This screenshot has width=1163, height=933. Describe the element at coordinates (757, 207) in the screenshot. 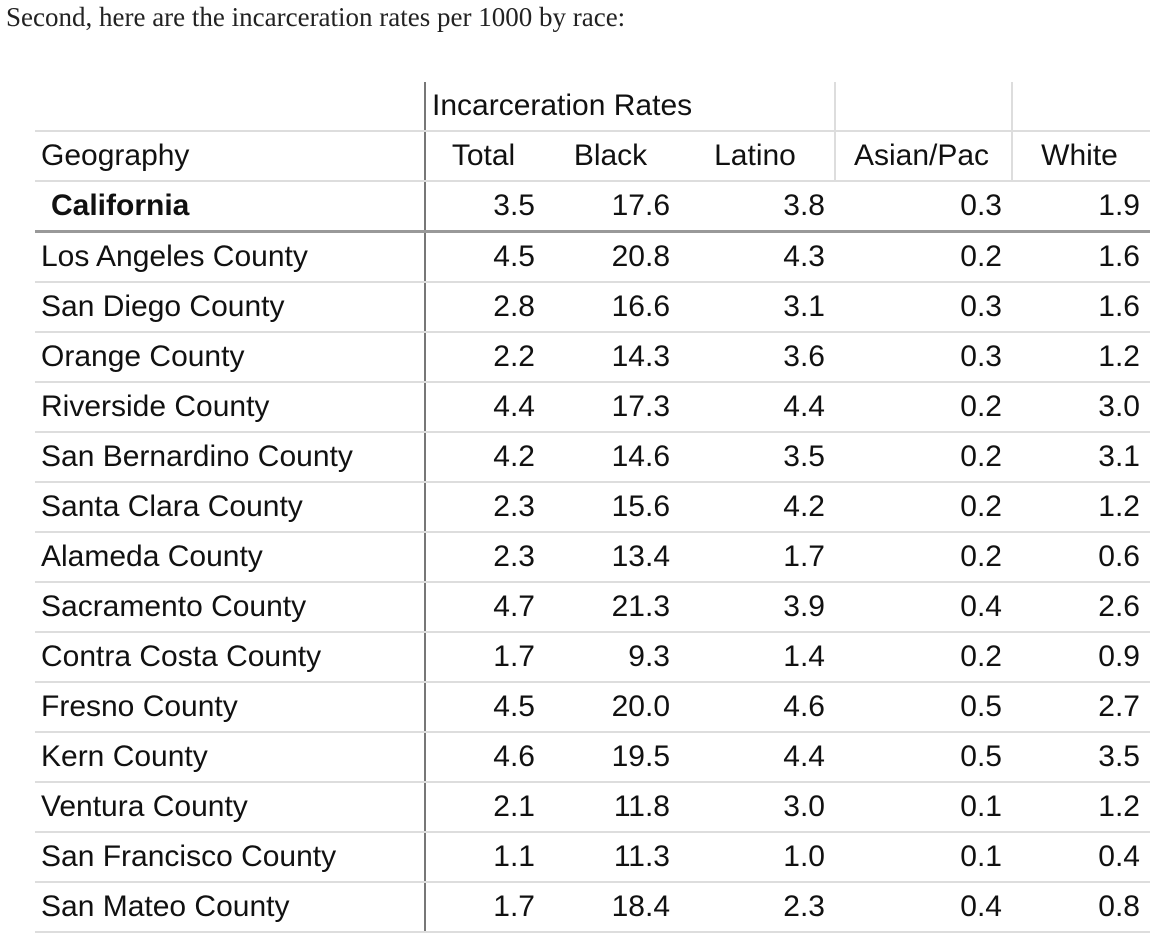

I see `rate-cell: 3.8` at that location.